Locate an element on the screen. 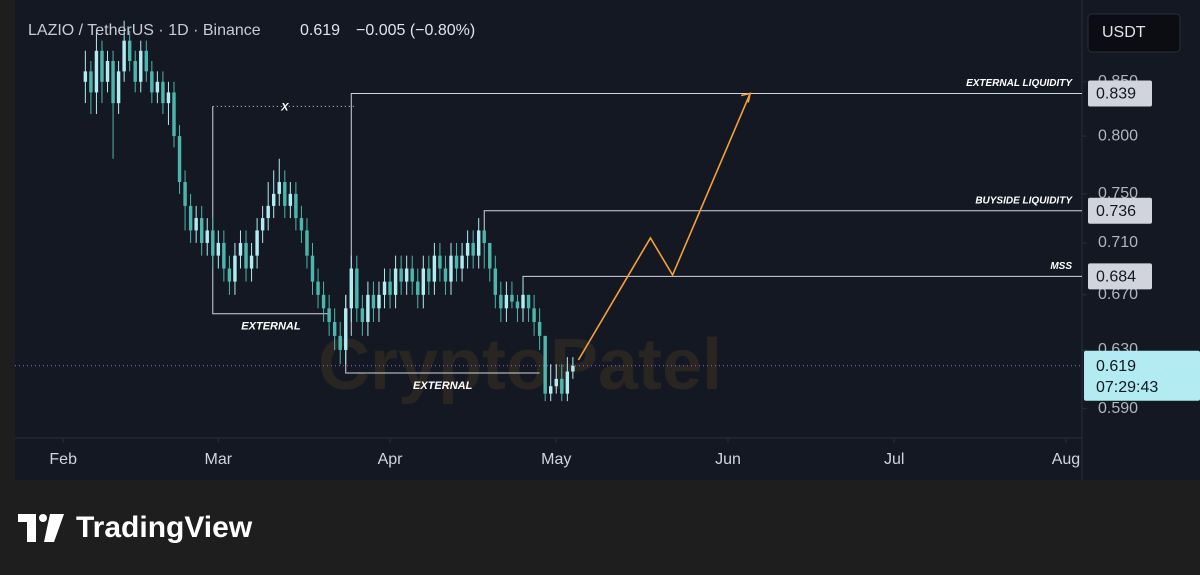 The height and width of the screenshot is (575, 1200). brand-name: TradingView is located at coordinates (164, 527).